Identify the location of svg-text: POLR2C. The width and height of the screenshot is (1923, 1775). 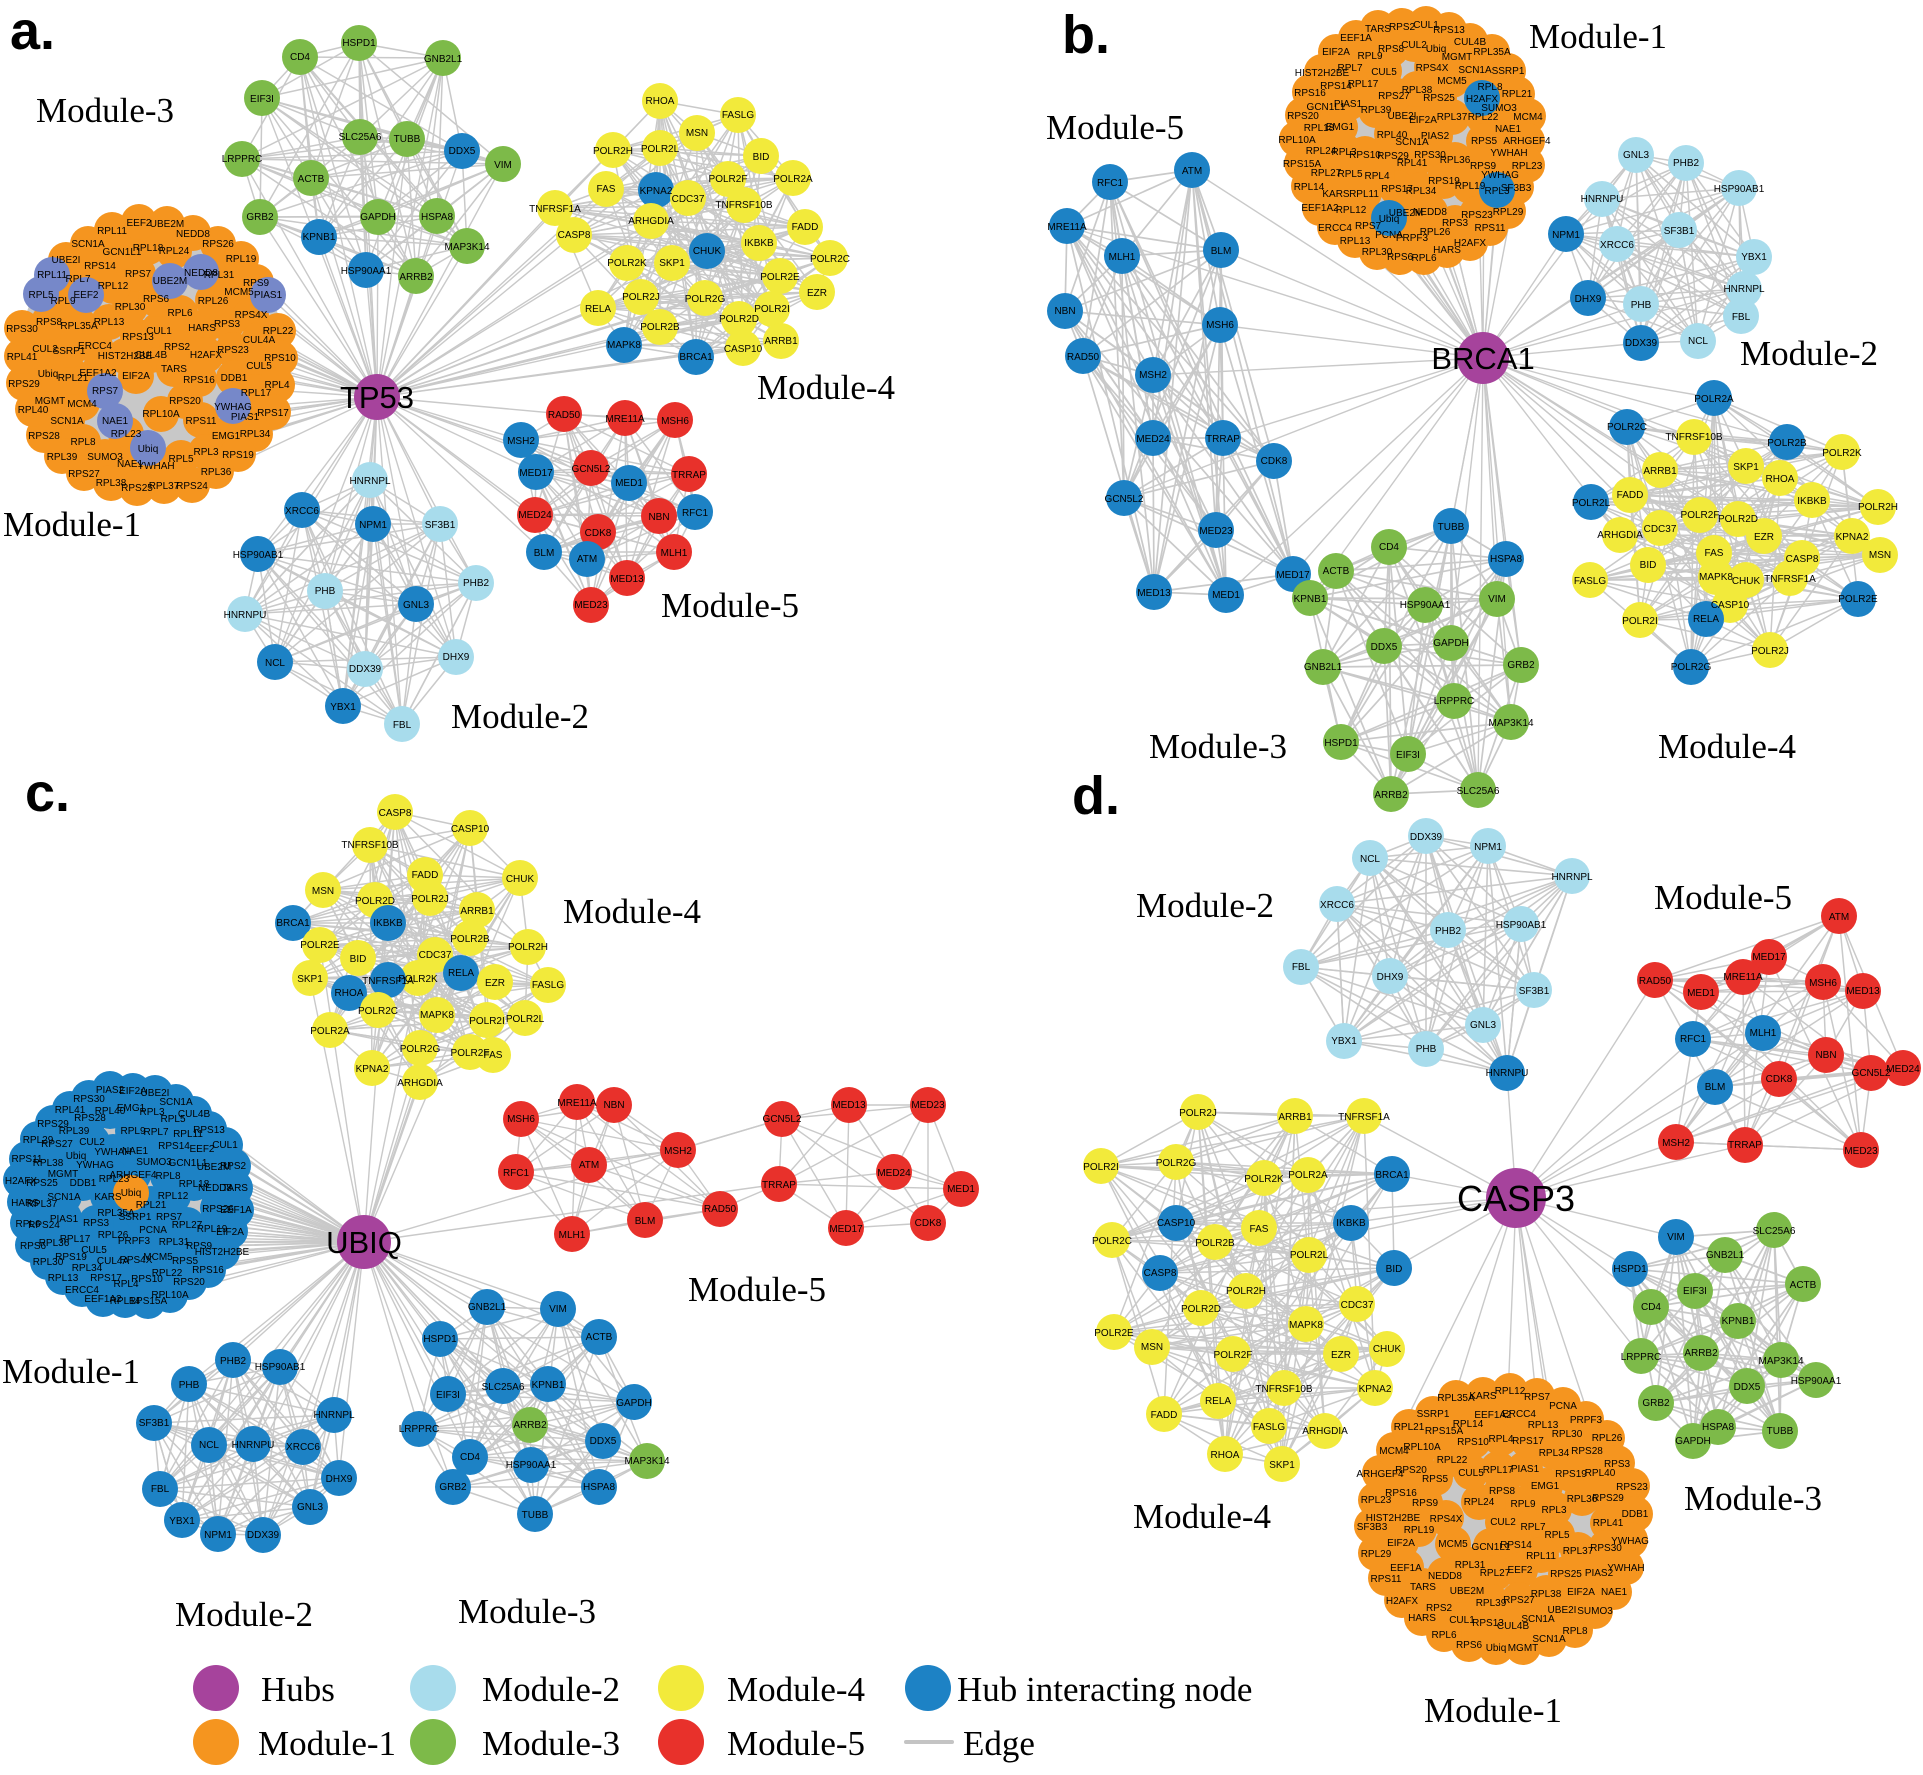
(830, 259).